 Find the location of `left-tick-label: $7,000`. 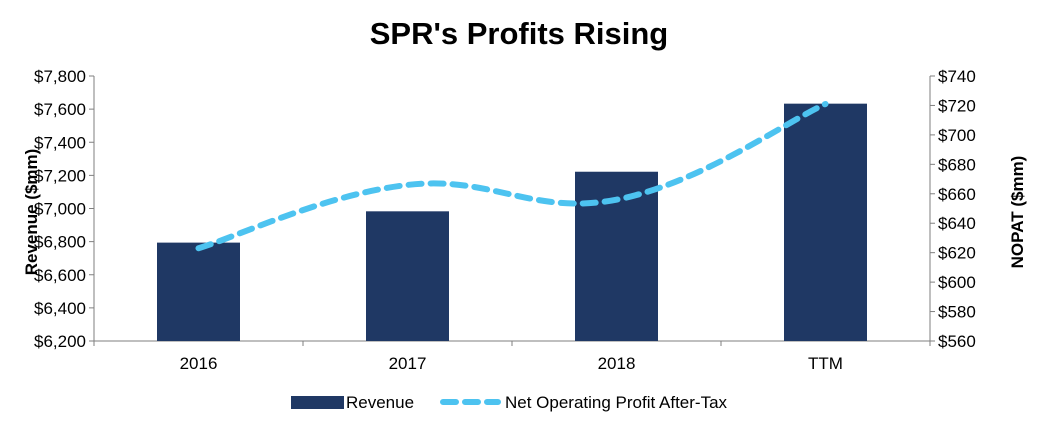

left-tick-label: $7,000 is located at coordinates (60, 209).